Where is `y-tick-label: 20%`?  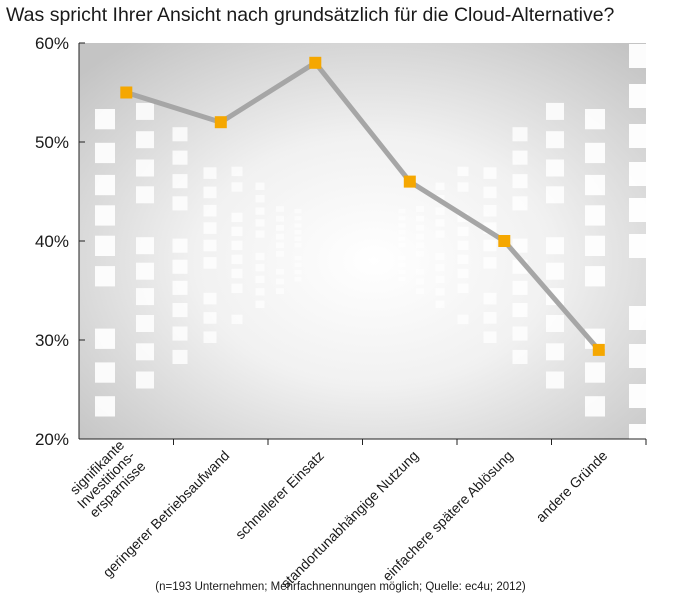 y-tick-label: 20% is located at coordinates (52, 439).